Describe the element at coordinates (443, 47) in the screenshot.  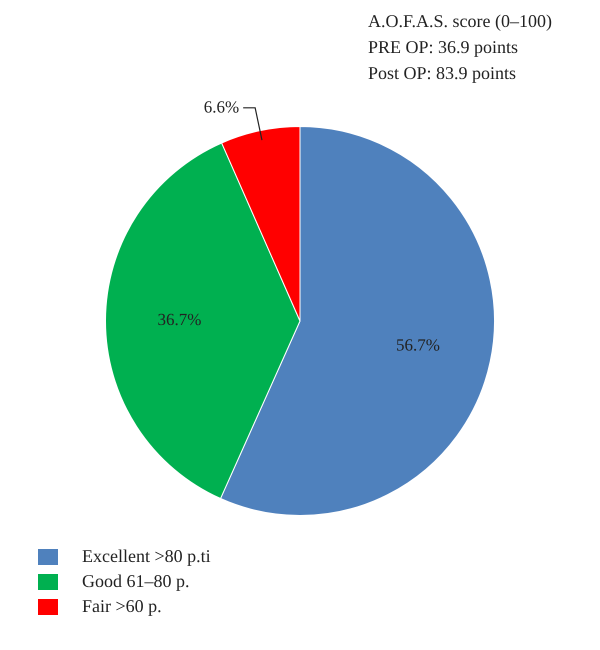
I see `text: PRE OP: 36.9 points` at that location.